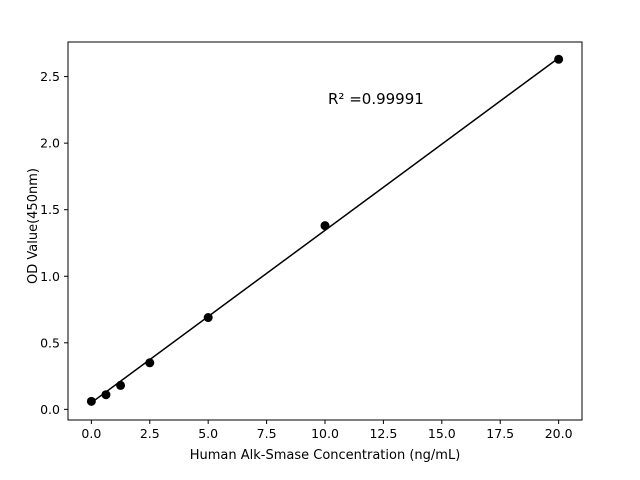 This screenshot has height=480, width=640. I want to click on x-tick-label: 20.0, so click(559, 433).